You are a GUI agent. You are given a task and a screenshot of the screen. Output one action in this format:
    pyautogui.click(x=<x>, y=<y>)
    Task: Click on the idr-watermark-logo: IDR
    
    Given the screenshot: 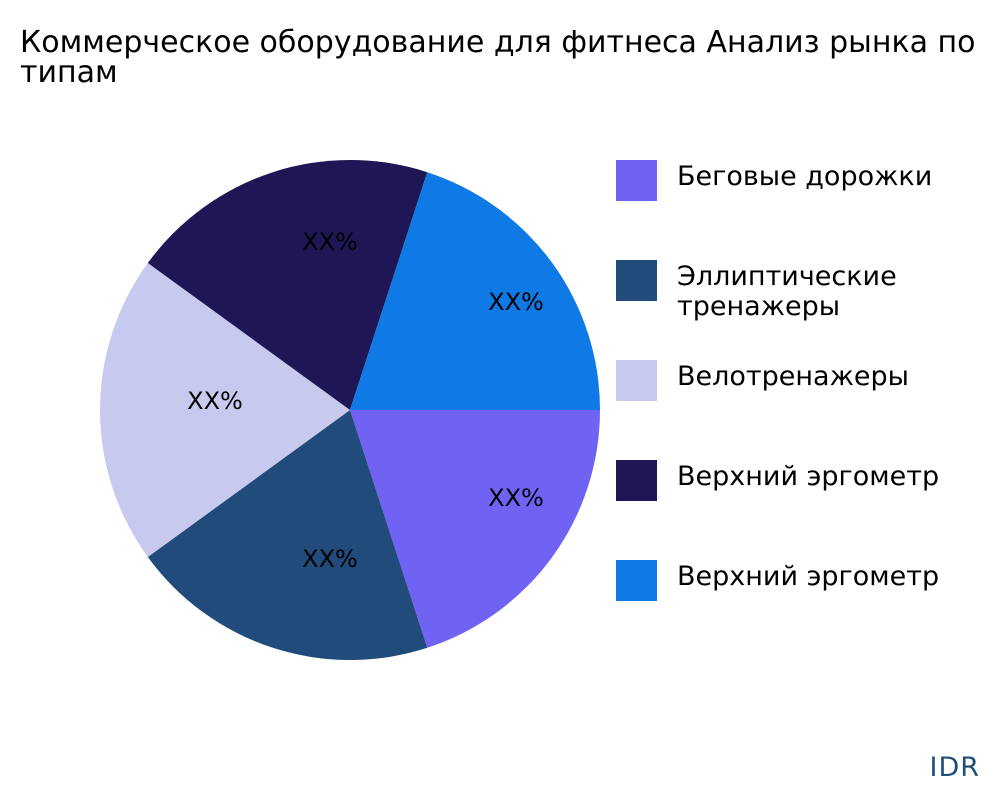 What is the action you would take?
    pyautogui.click(x=954, y=767)
    